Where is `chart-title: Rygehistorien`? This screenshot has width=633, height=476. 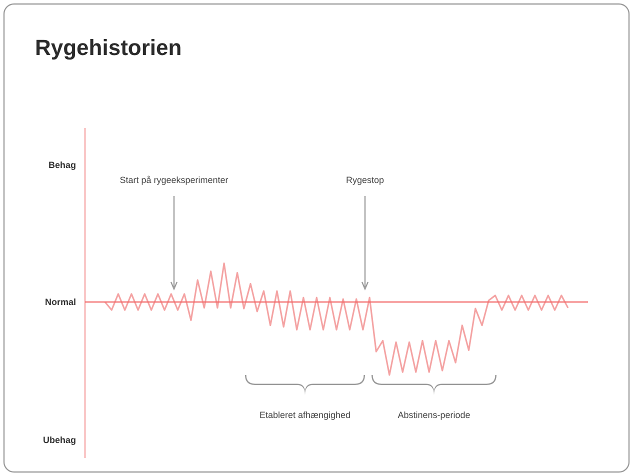 chart-title: Rygehistorien is located at coordinates (108, 47).